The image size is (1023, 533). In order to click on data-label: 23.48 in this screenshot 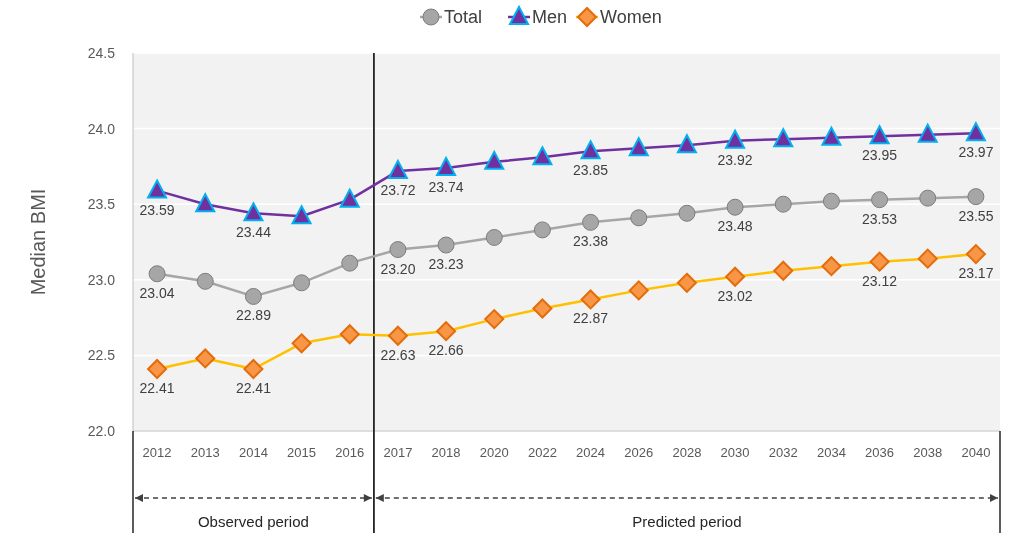, I will do `click(735, 226)`.